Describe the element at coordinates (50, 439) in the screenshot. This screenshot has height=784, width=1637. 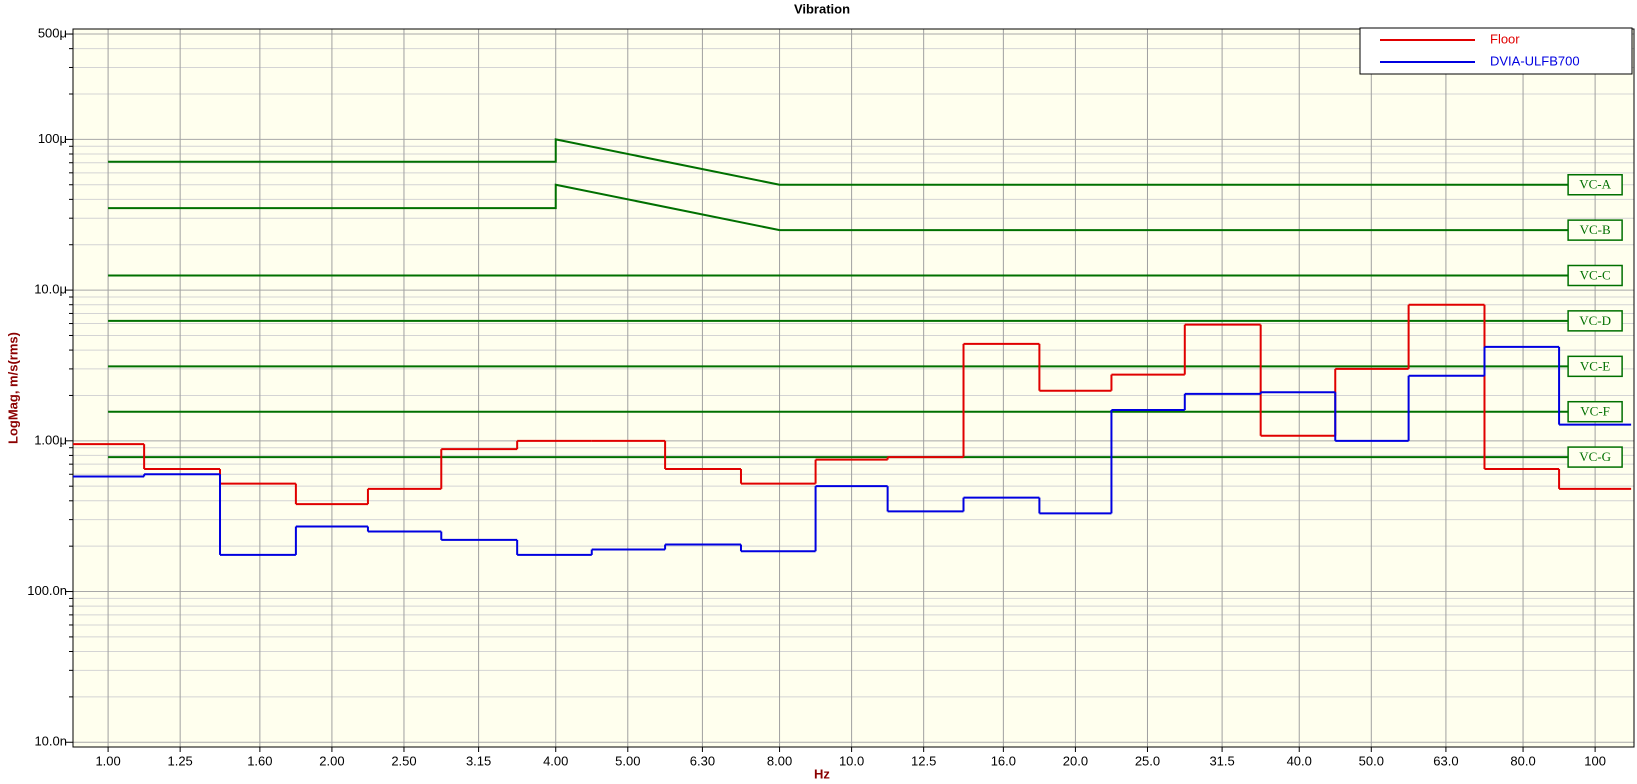
I see `y-tick-label: 1.00μ` at that location.